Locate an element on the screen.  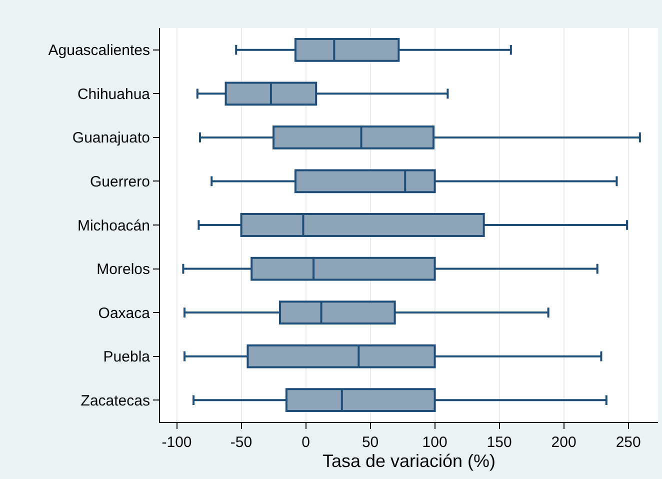
x-tick-label: 50 is located at coordinates (370, 442).